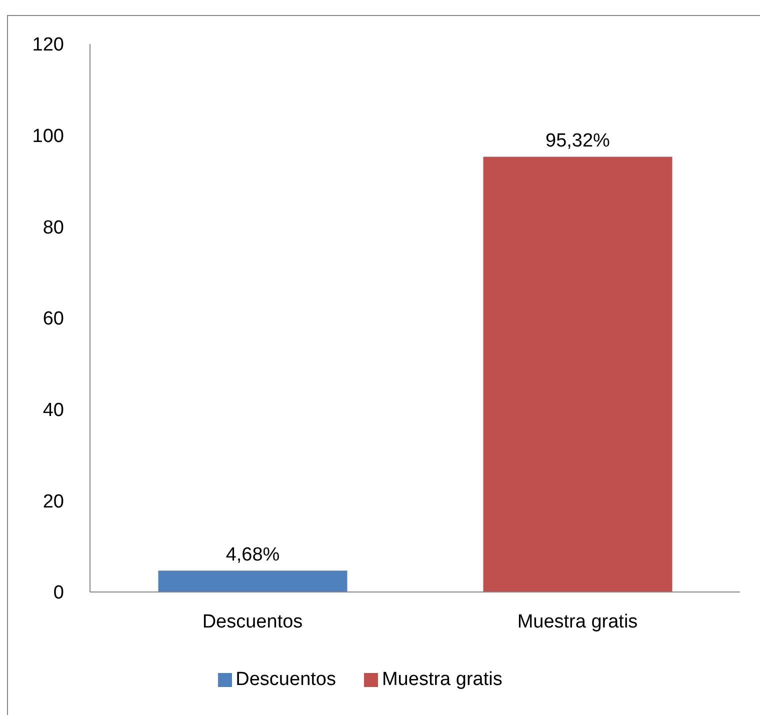  Describe the element at coordinates (53, 411) in the screenshot. I see `y-tick-label: 40` at that location.